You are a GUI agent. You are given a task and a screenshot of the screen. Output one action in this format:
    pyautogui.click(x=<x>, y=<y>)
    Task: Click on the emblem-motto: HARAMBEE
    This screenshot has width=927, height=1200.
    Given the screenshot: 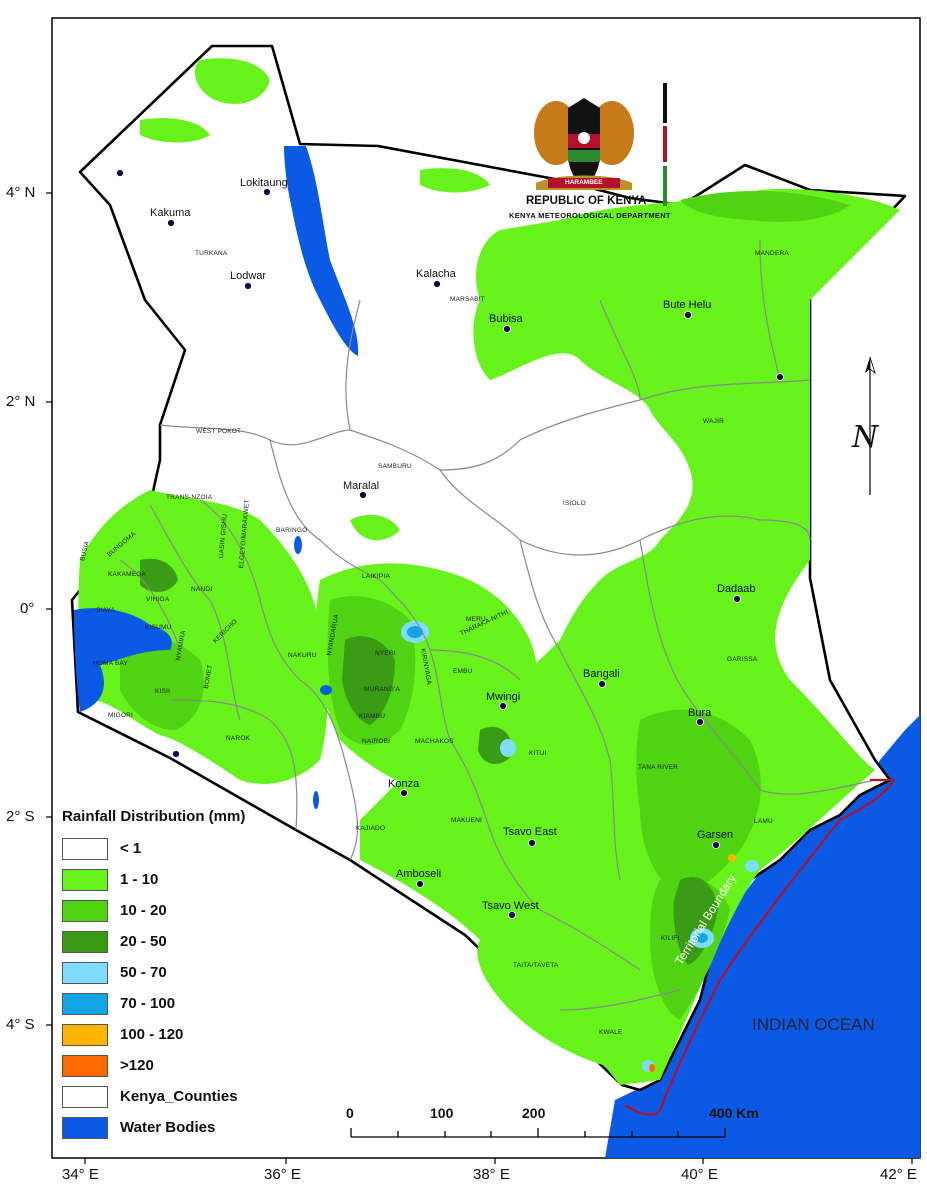 What is the action you would take?
    pyautogui.click(x=584, y=182)
    